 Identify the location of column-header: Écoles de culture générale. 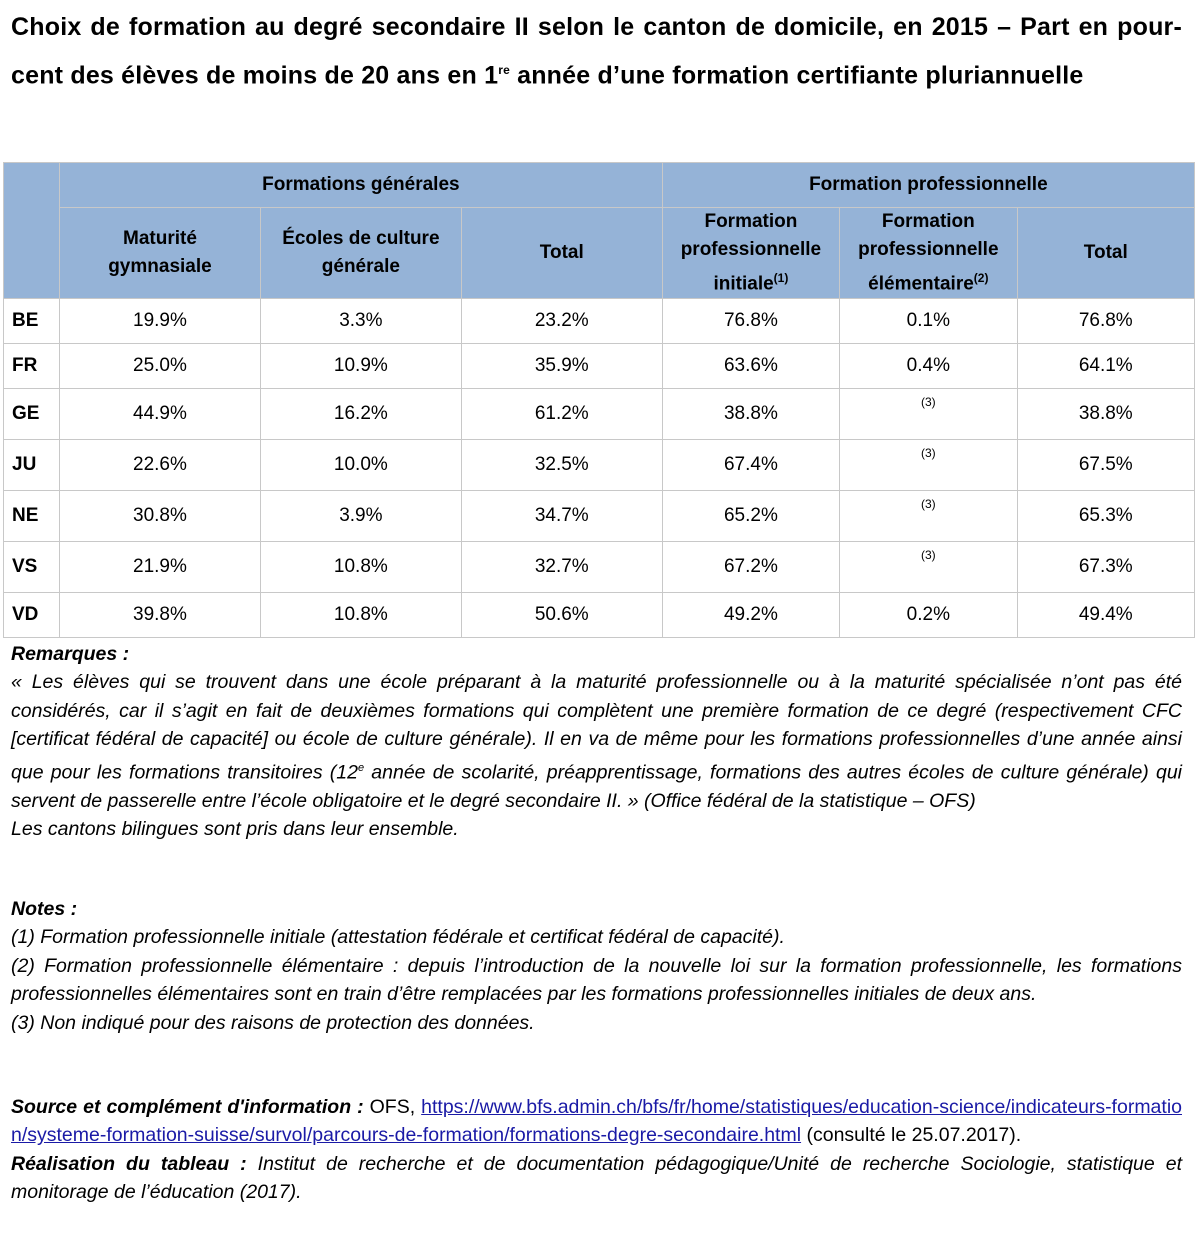
(360, 253).